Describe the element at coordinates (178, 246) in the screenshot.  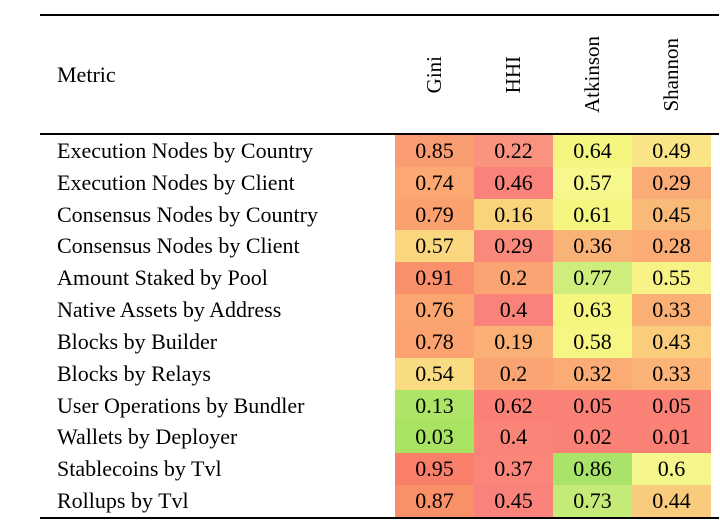
I see `metric-name: Consensus Nodes by Client` at that location.